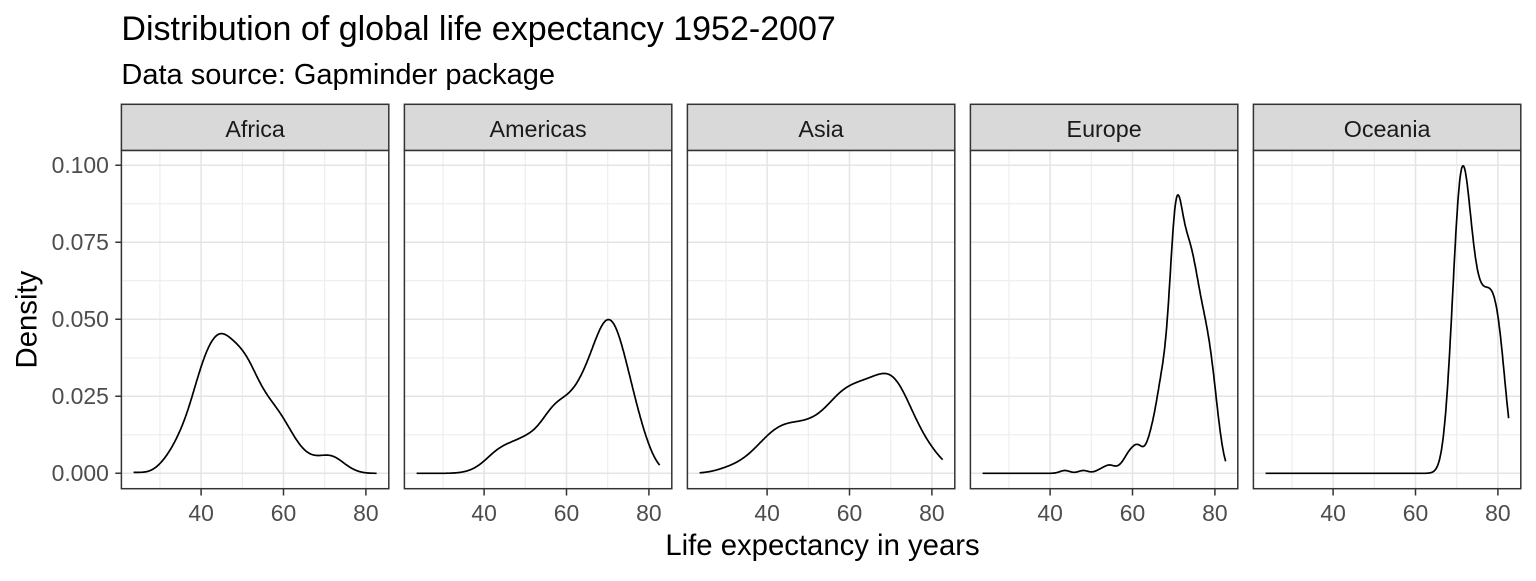 This screenshot has height=581, width=1536. What do you see at coordinates (1387, 129) in the screenshot?
I see `svg-text: Oceania` at bounding box center [1387, 129].